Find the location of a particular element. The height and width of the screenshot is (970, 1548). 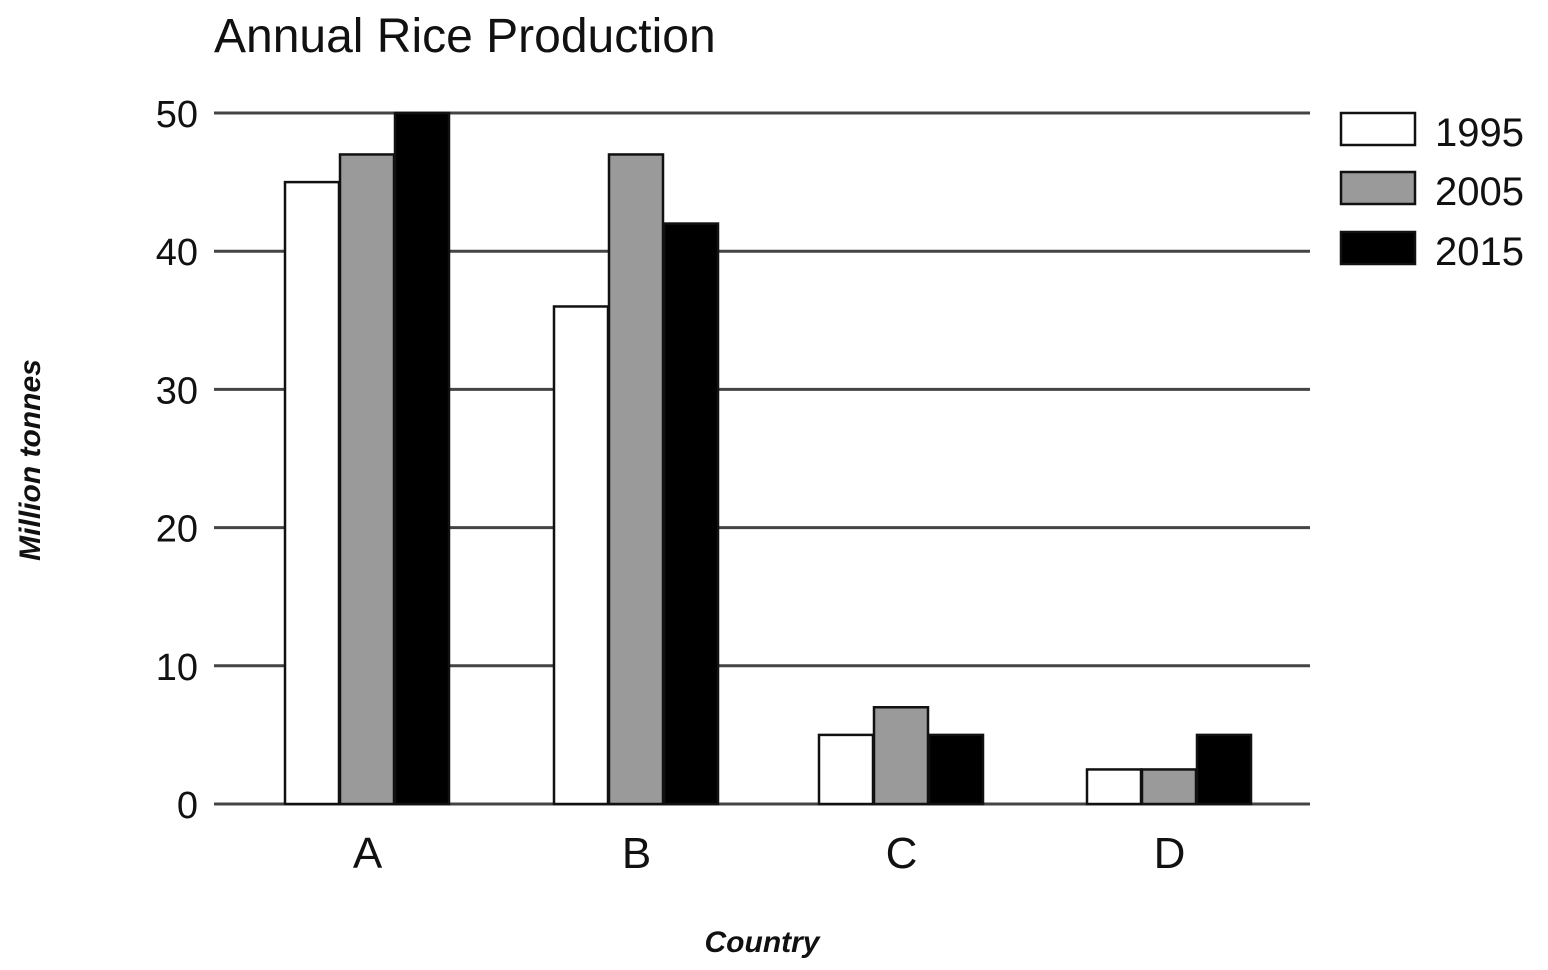

chart-title: Annual Rice Production is located at coordinates (465, 36).